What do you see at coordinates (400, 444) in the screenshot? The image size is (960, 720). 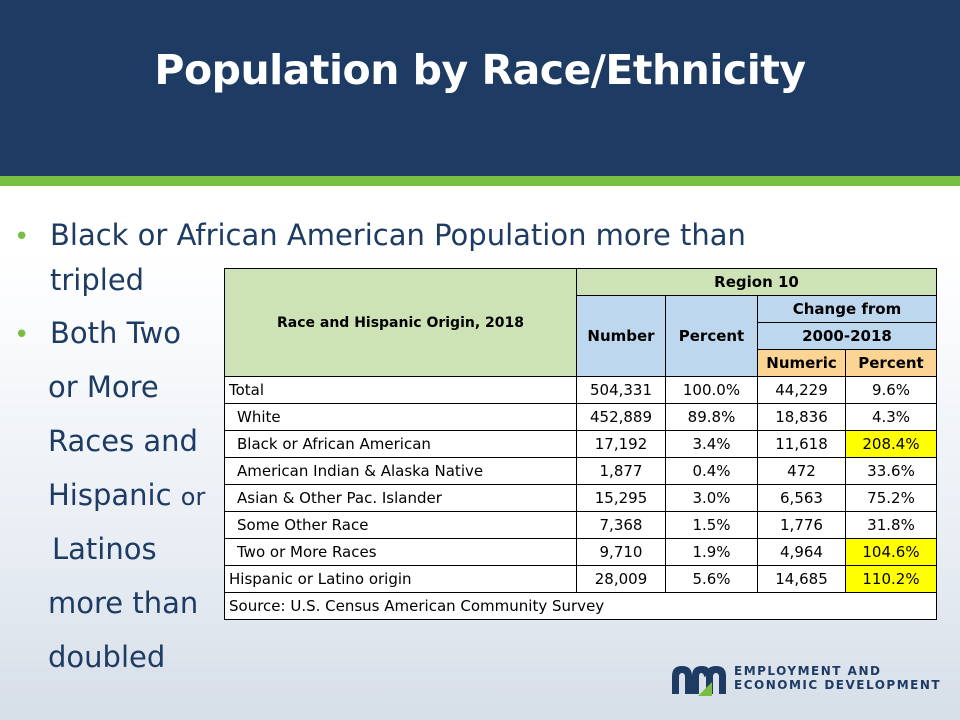 I see `row-label: Black or African American` at bounding box center [400, 444].